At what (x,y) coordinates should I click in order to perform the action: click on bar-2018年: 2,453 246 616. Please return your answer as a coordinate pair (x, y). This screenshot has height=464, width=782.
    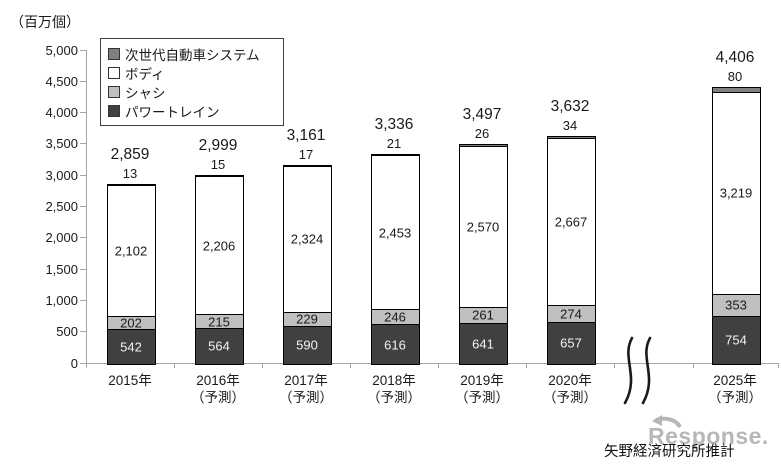
    Looking at the image, I should click on (395, 259).